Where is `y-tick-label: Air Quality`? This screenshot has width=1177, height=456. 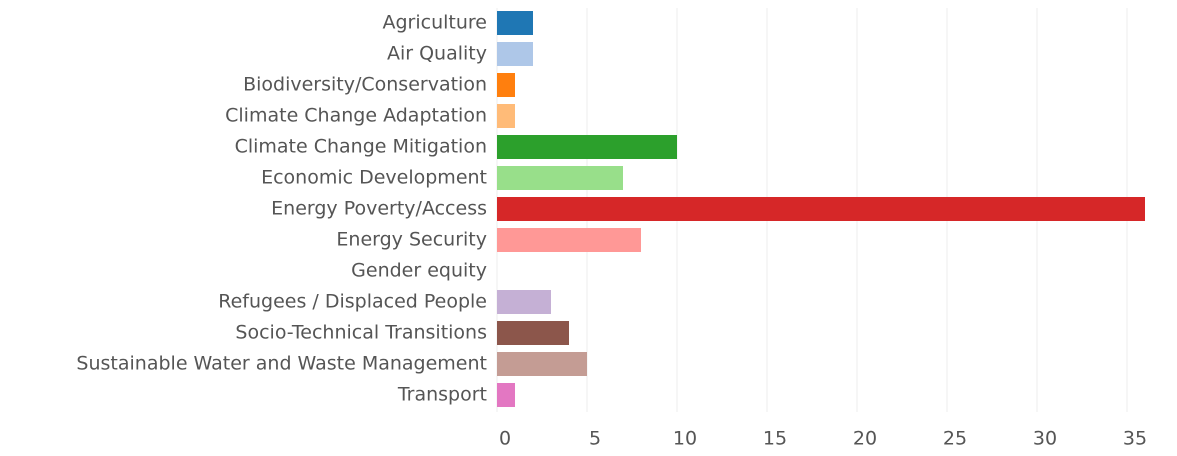 y-tick-label: Air Quality is located at coordinates (437, 54).